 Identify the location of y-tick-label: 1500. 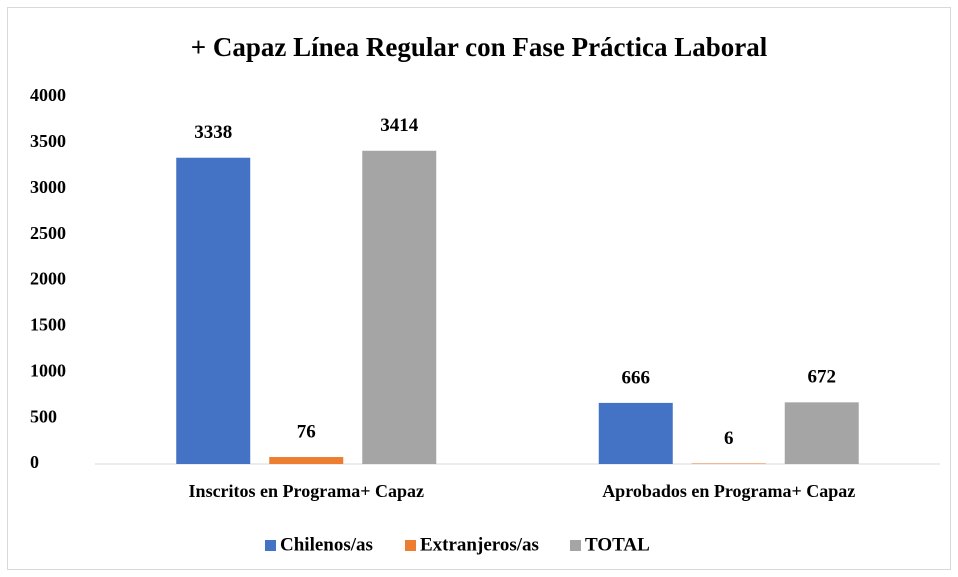
(48, 325).